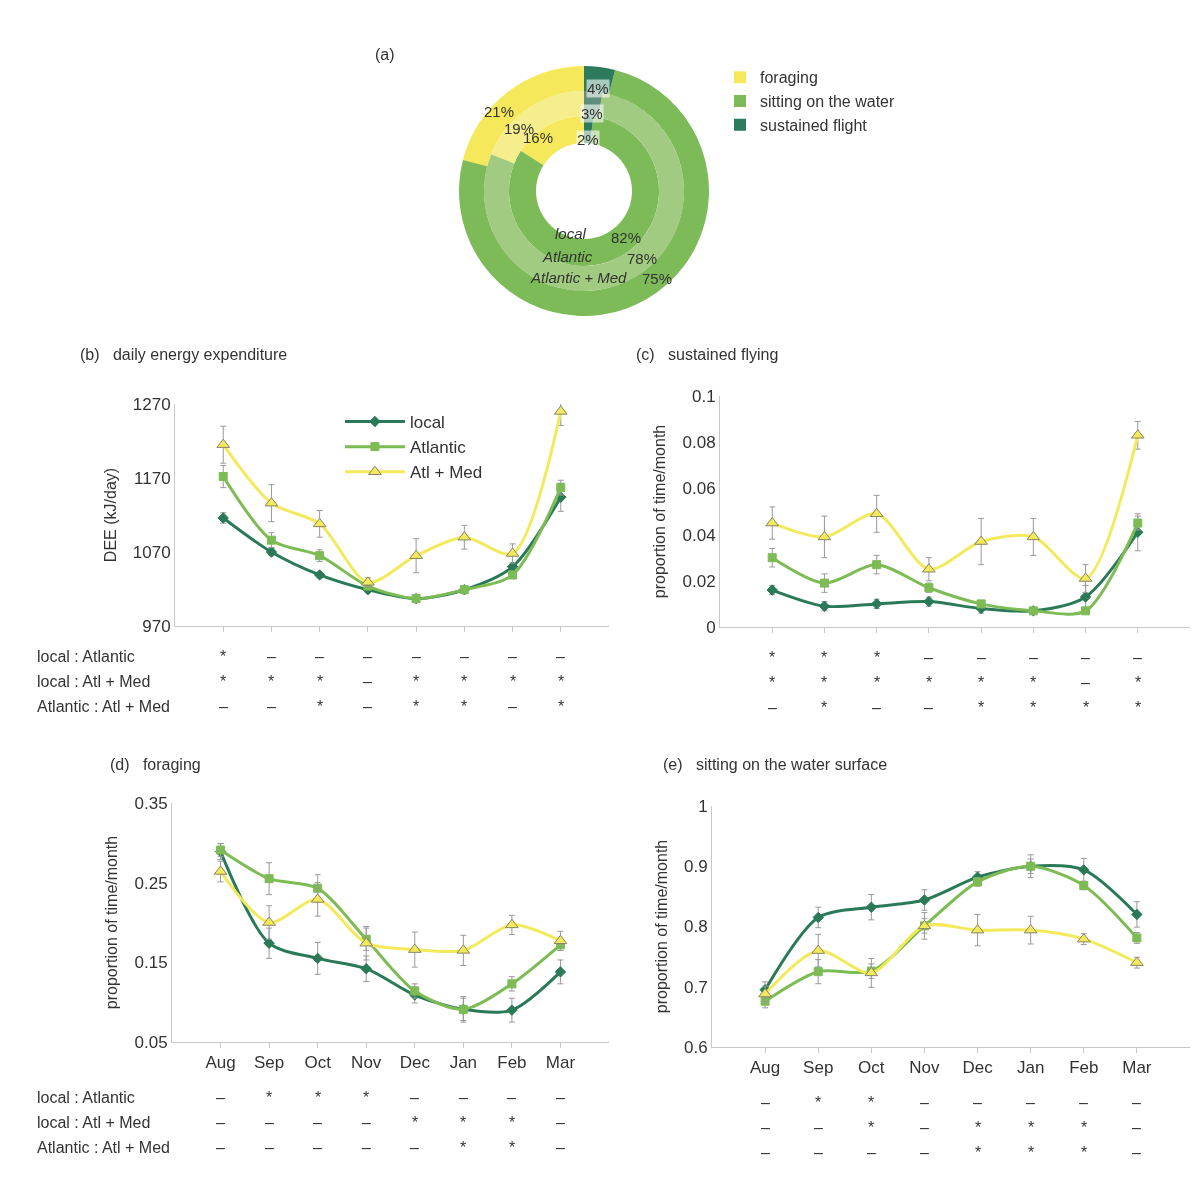  Describe the element at coordinates (151, 803) in the screenshot. I see `y-tick-label: 0.35` at that location.